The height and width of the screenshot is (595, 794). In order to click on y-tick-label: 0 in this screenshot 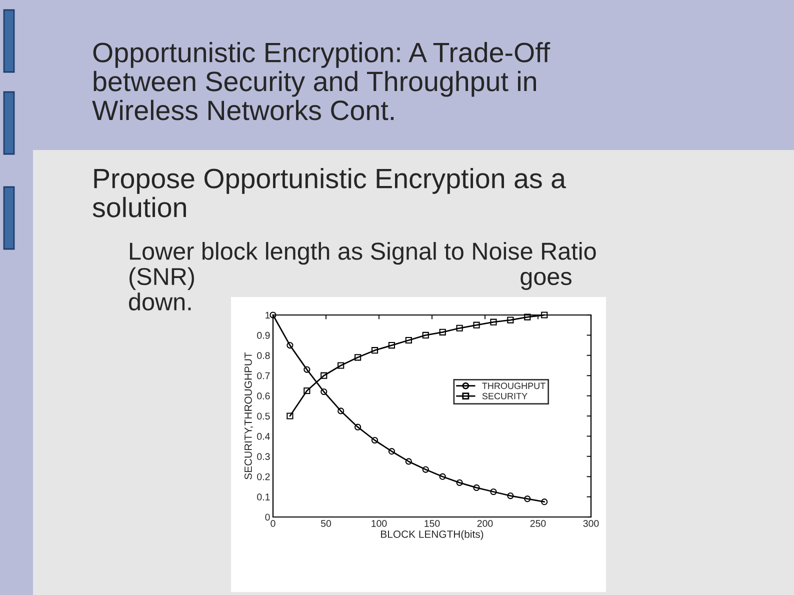, I will do `click(267, 517)`.